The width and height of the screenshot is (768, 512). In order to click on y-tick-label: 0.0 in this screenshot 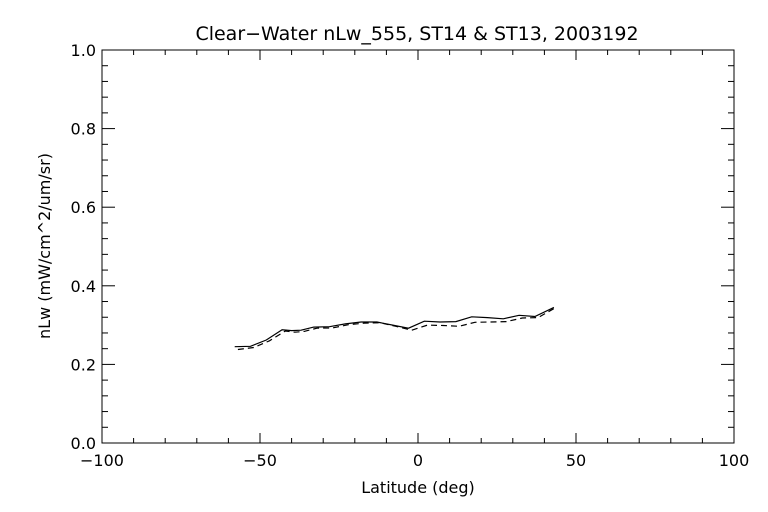, I will do `click(83, 443)`.